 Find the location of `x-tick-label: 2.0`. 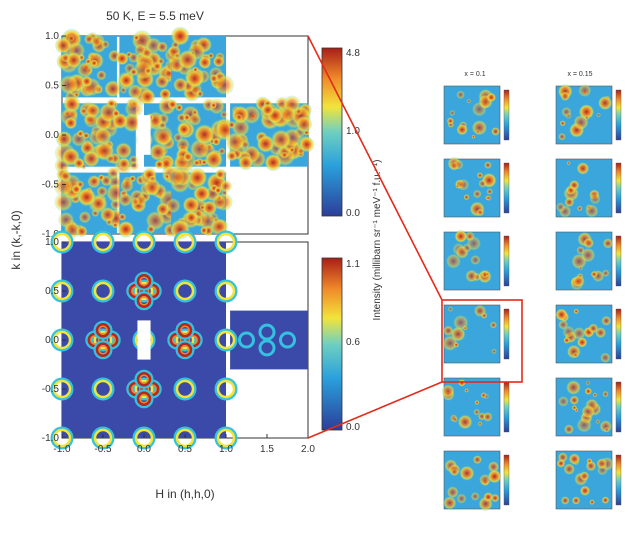

x-tick-label: 2.0 is located at coordinates (308, 449).